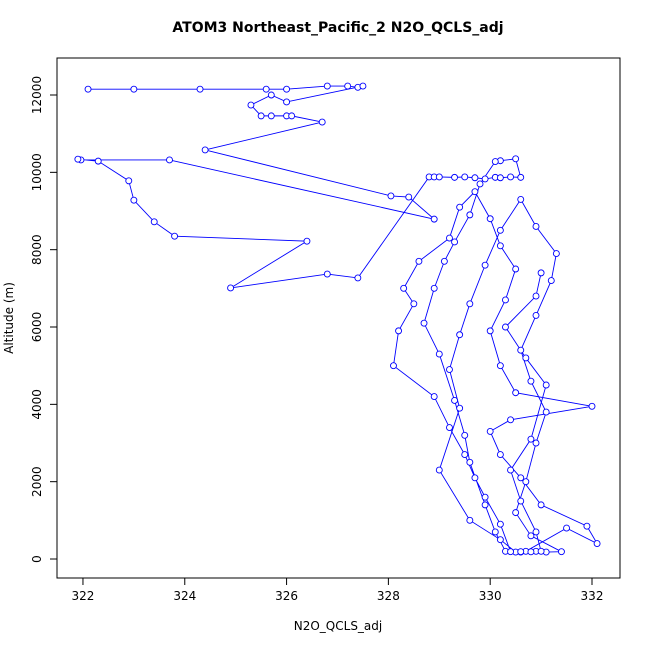 The height and width of the screenshot is (654, 650). Describe the element at coordinates (388, 596) in the screenshot. I see `x-tick-label: 328` at that location.